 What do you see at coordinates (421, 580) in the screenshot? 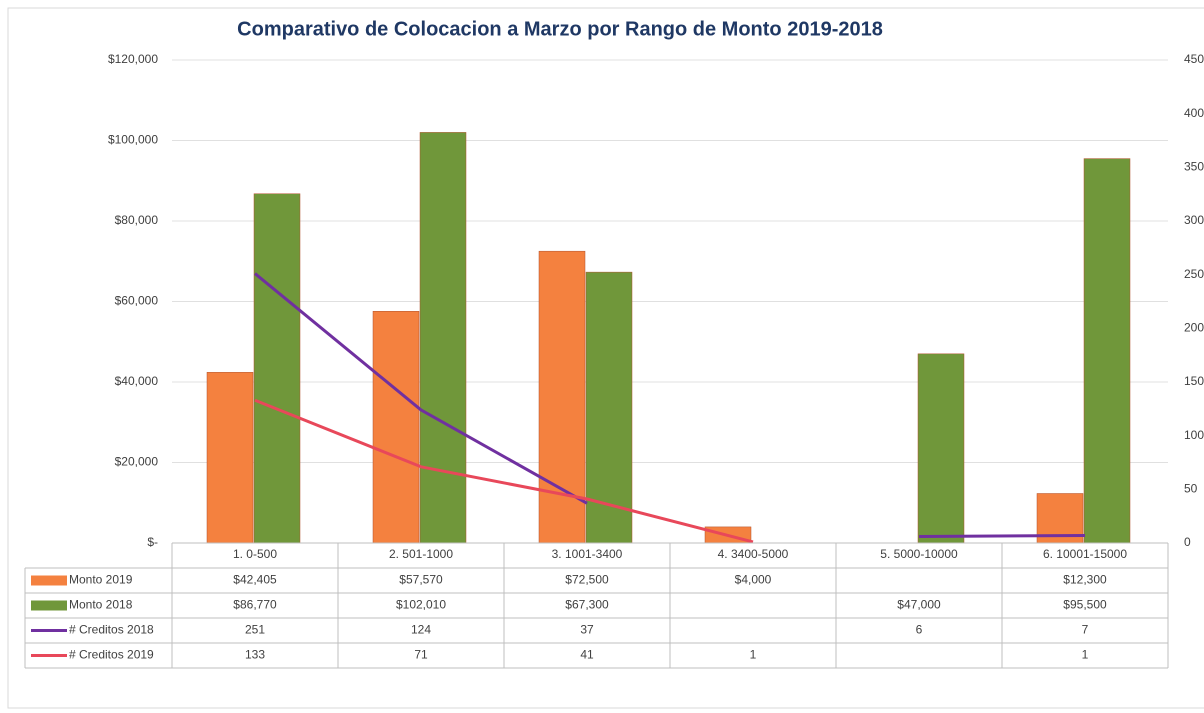
I see `table-cell: $57,570` at bounding box center [421, 580].